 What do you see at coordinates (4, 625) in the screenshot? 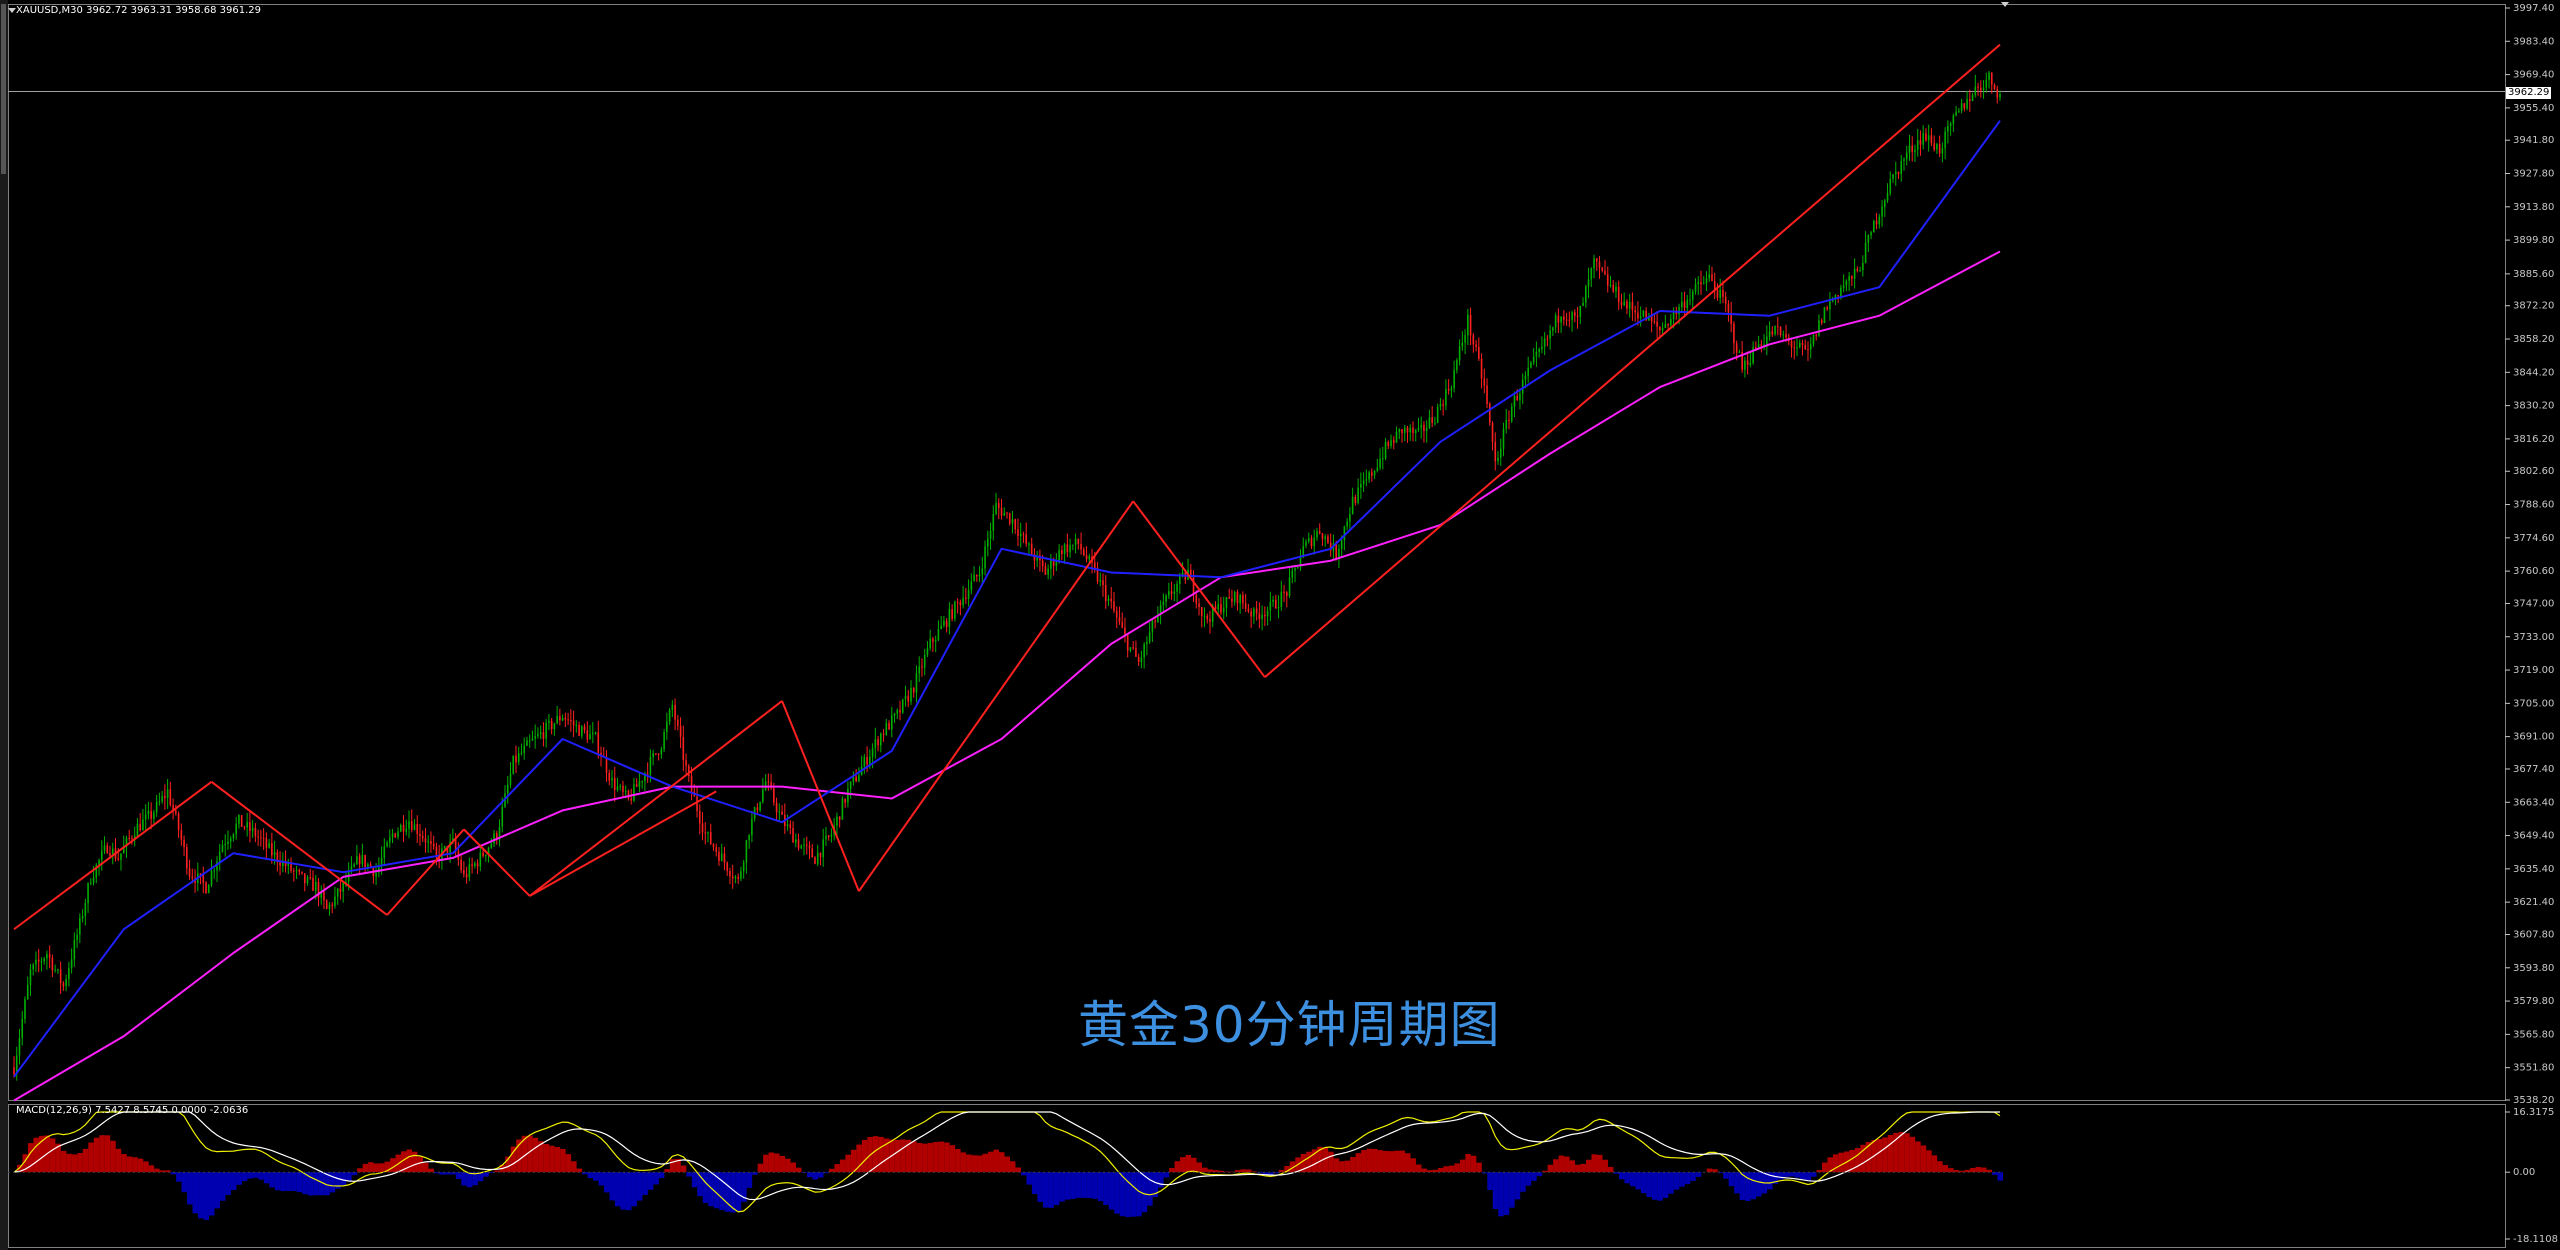
I see `left-scroll-strip` at bounding box center [4, 625].